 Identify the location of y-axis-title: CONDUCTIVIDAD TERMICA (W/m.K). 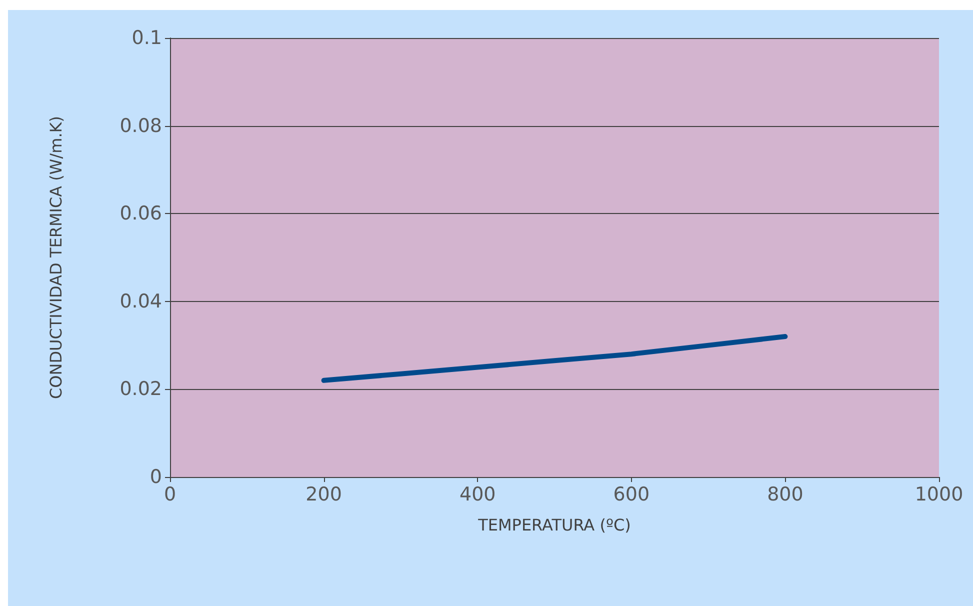
(56, 258).